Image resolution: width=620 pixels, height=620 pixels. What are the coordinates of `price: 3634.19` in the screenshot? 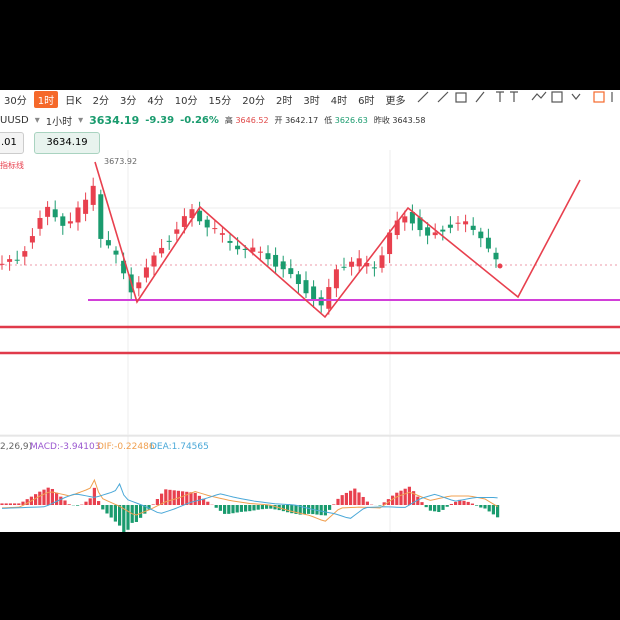 It's located at (114, 120).